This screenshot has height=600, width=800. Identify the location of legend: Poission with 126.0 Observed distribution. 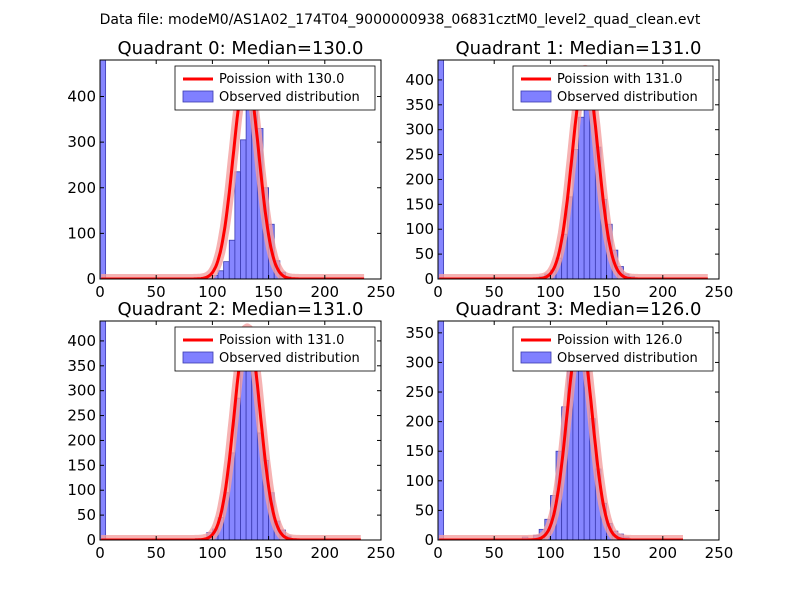
(613, 349).